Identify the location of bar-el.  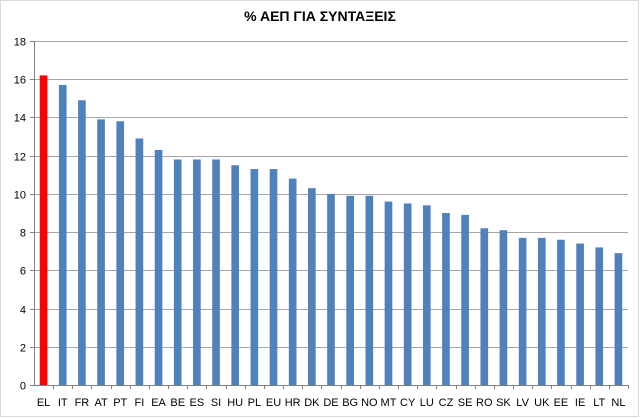
(43, 230).